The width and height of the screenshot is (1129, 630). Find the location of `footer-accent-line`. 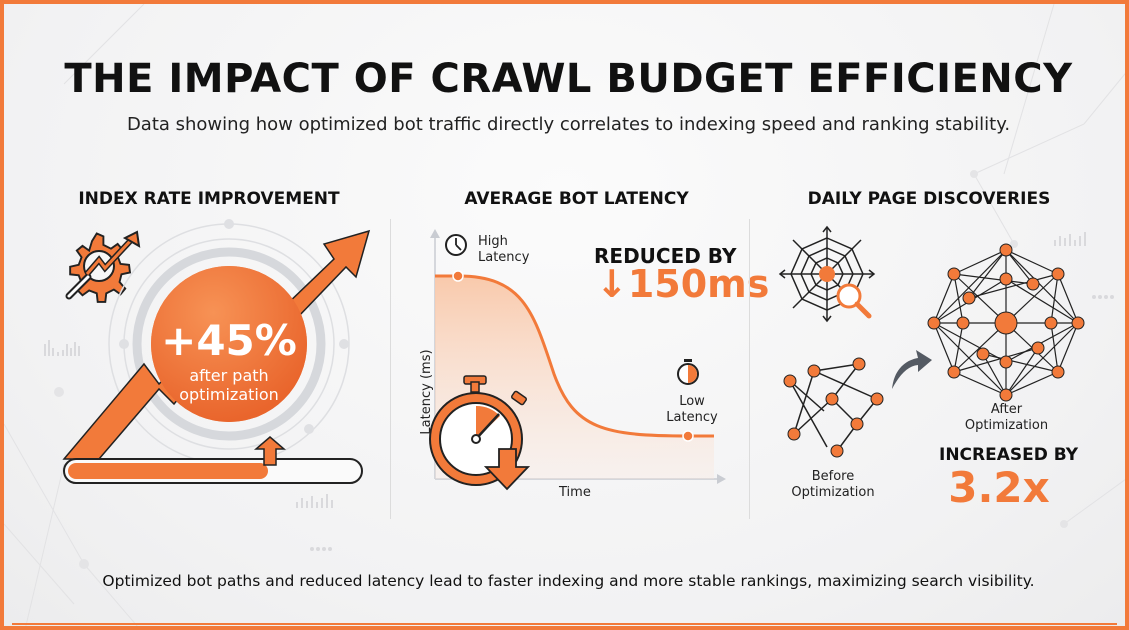

footer-accent-line is located at coordinates (564, 624).